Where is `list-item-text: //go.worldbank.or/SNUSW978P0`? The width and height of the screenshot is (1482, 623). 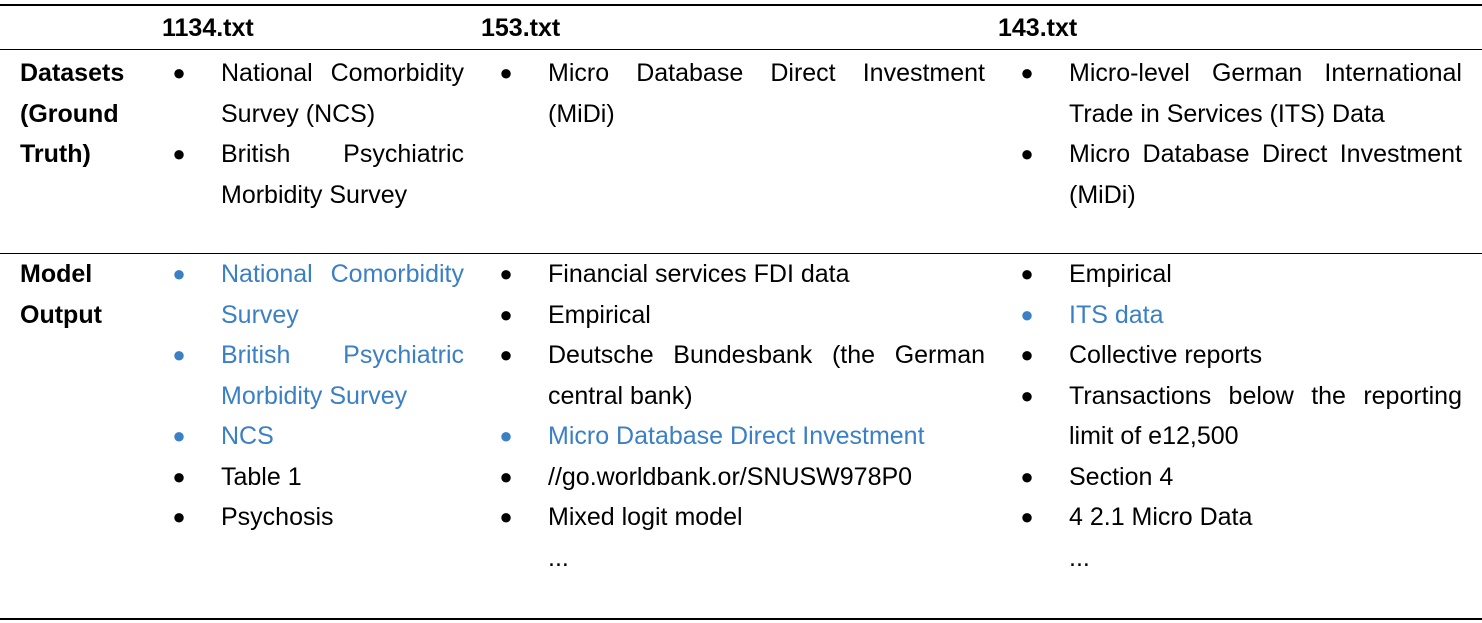 list-item-text: //go.worldbank.or/SNUSW978P0 is located at coordinates (730, 476).